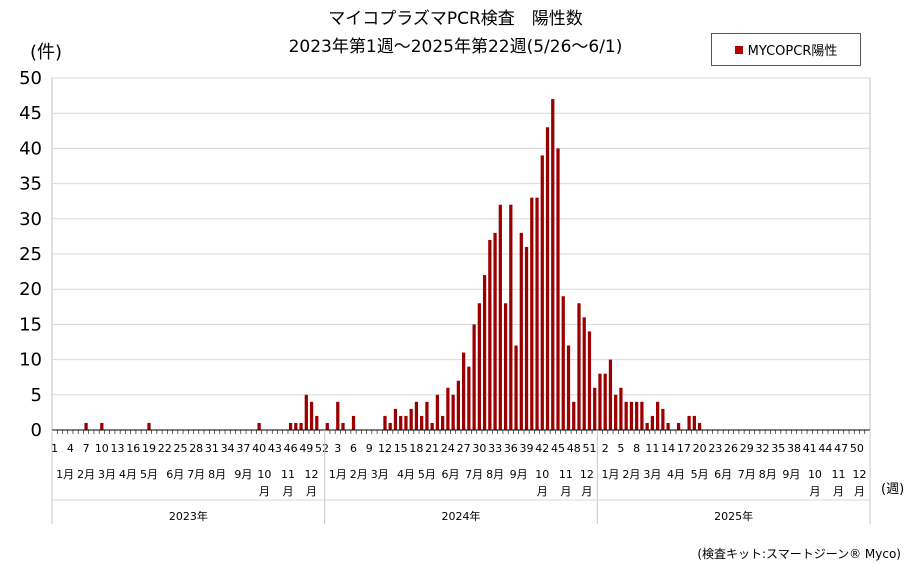  What do you see at coordinates (275, 448) in the screenshot?
I see `week-tick-label: 43` at bounding box center [275, 448].